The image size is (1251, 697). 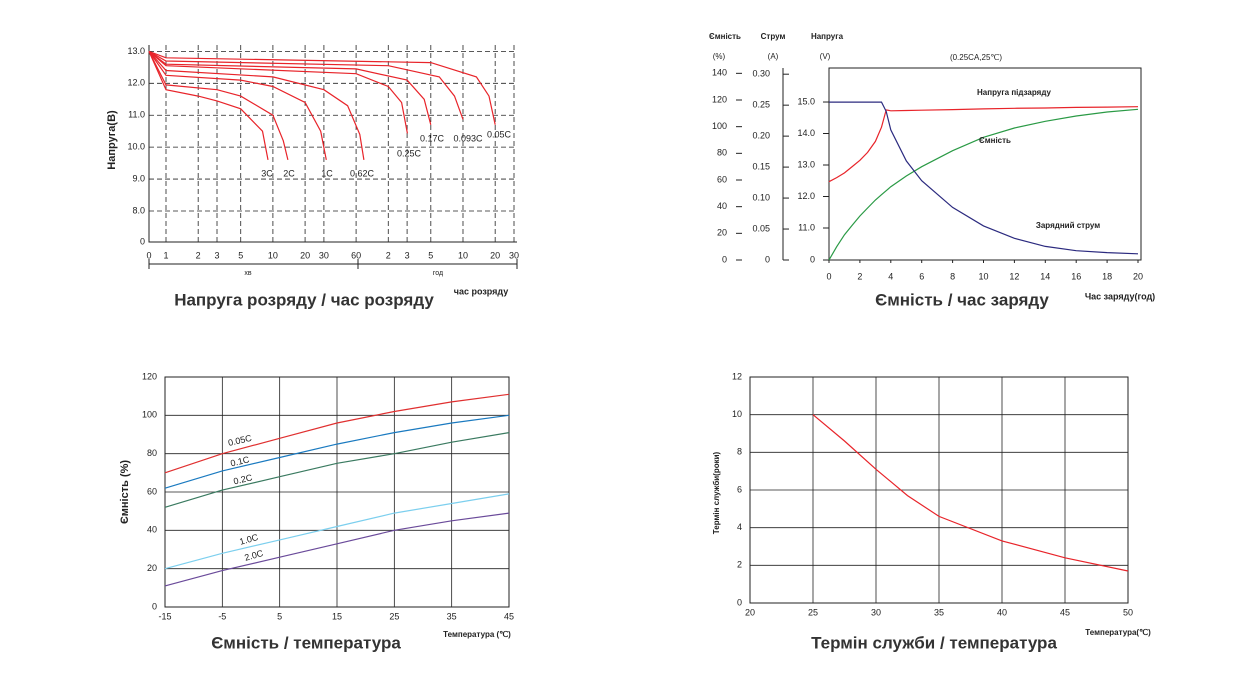 I want to click on series-label: 0.093C, so click(x=468, y=138).